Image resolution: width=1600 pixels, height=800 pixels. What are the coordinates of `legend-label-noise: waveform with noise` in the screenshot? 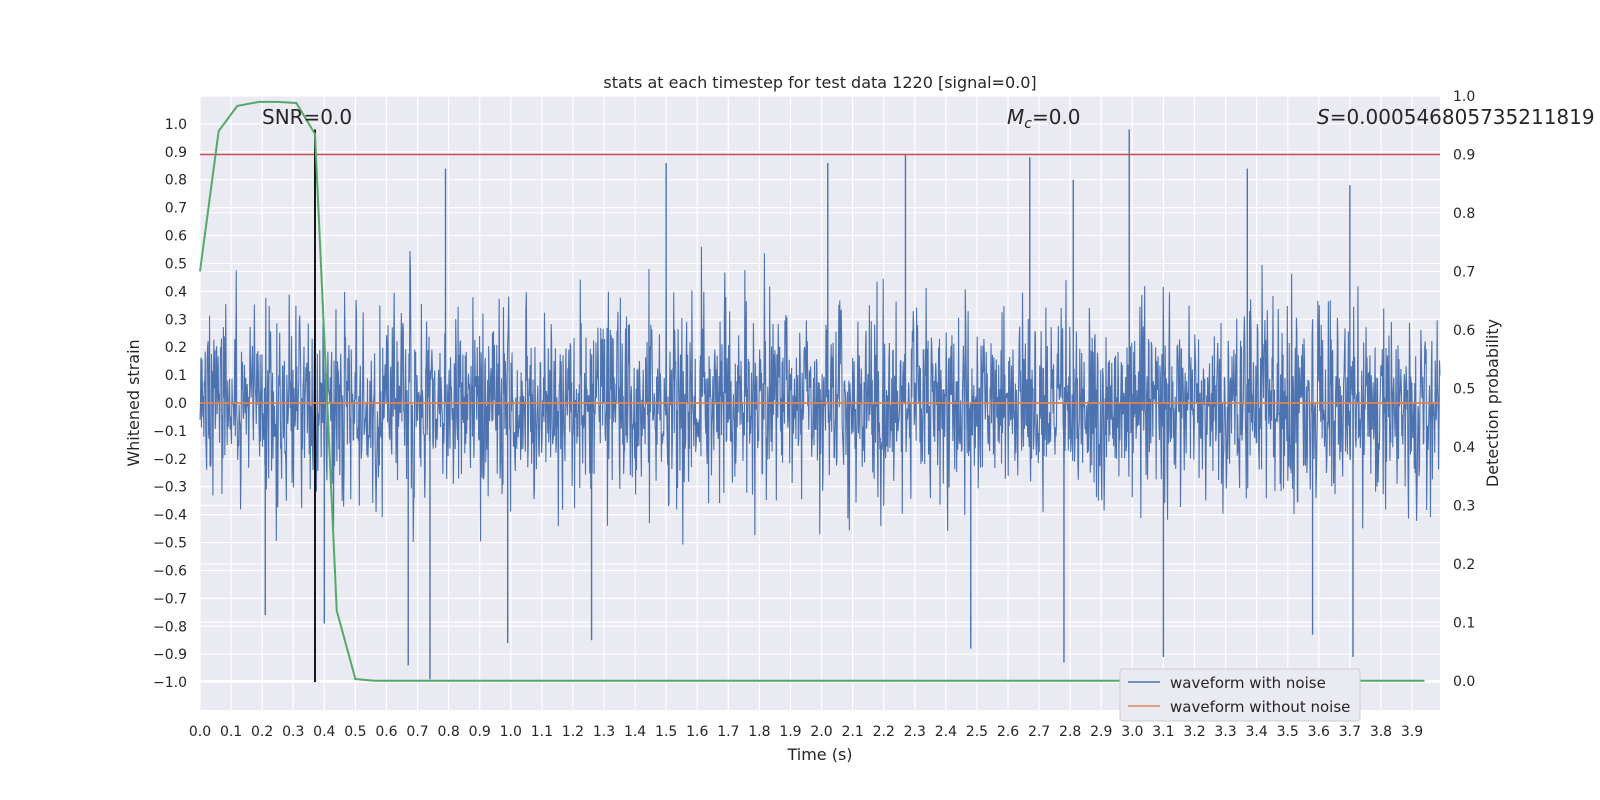 It's located at (1248, 683).